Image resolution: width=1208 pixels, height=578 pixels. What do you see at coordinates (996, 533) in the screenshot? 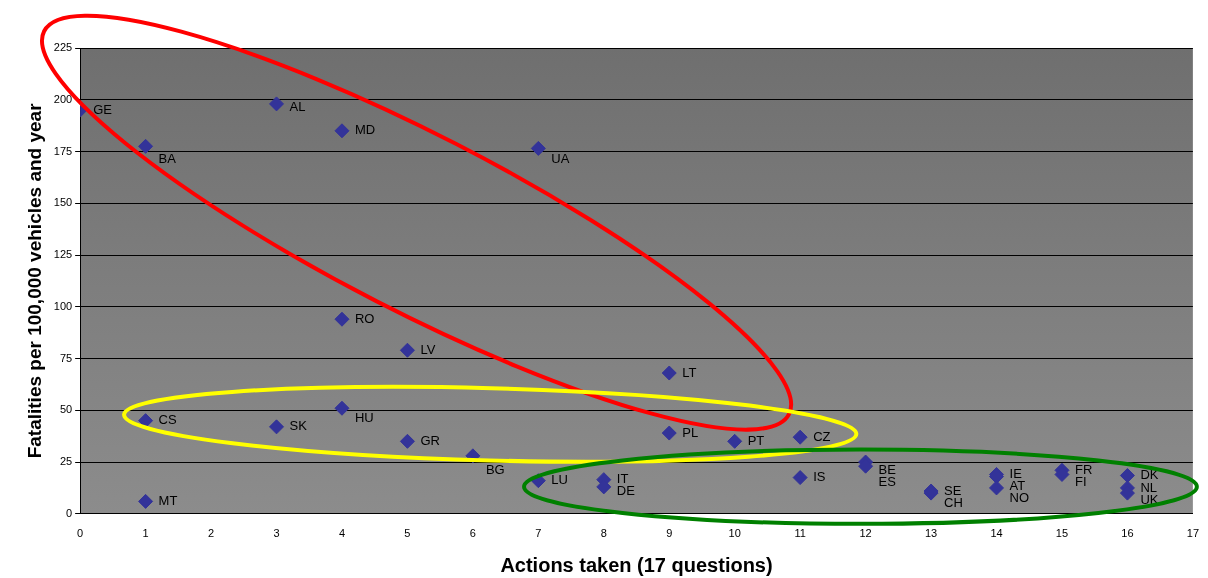
I see `x-tick-label: 14` at bounding box center [996, 533].